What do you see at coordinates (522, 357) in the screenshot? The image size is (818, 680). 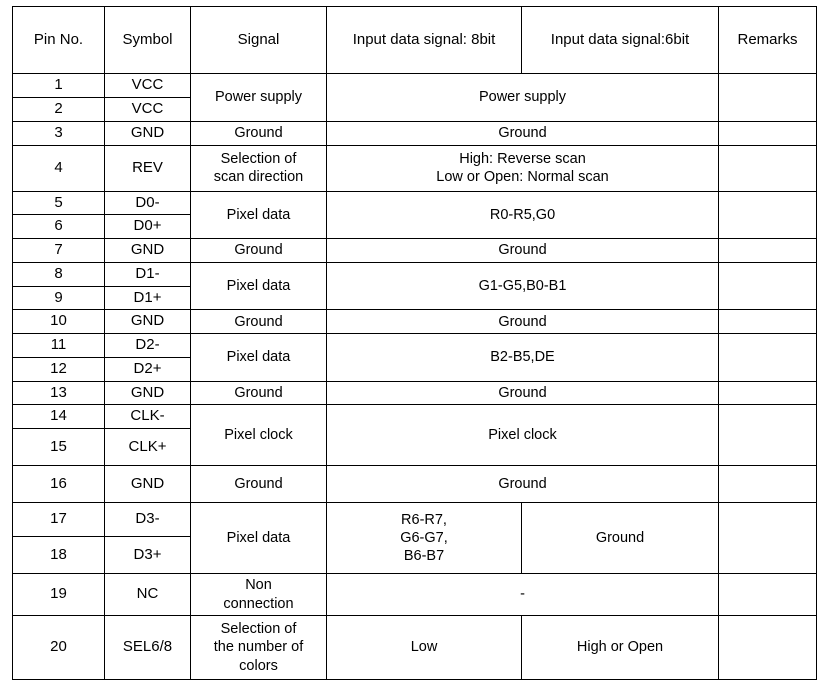 I see `cell-data-merged: B2-B5,DE` at bounding box center [522, 357].